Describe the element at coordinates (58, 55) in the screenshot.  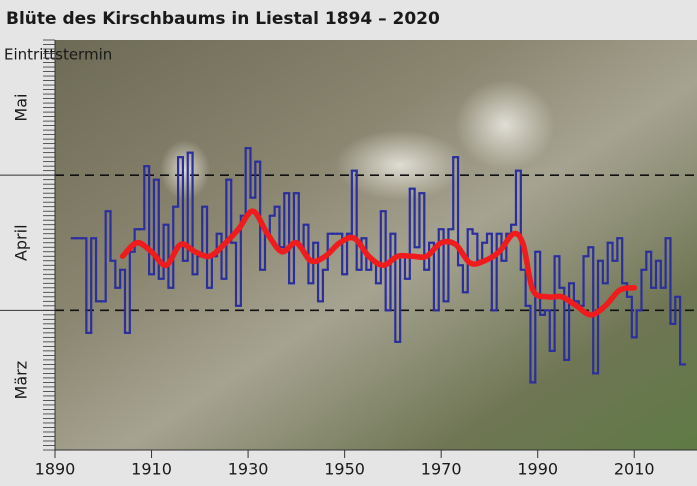
I see `y-axis-label: Eintrittstermin` at that location.